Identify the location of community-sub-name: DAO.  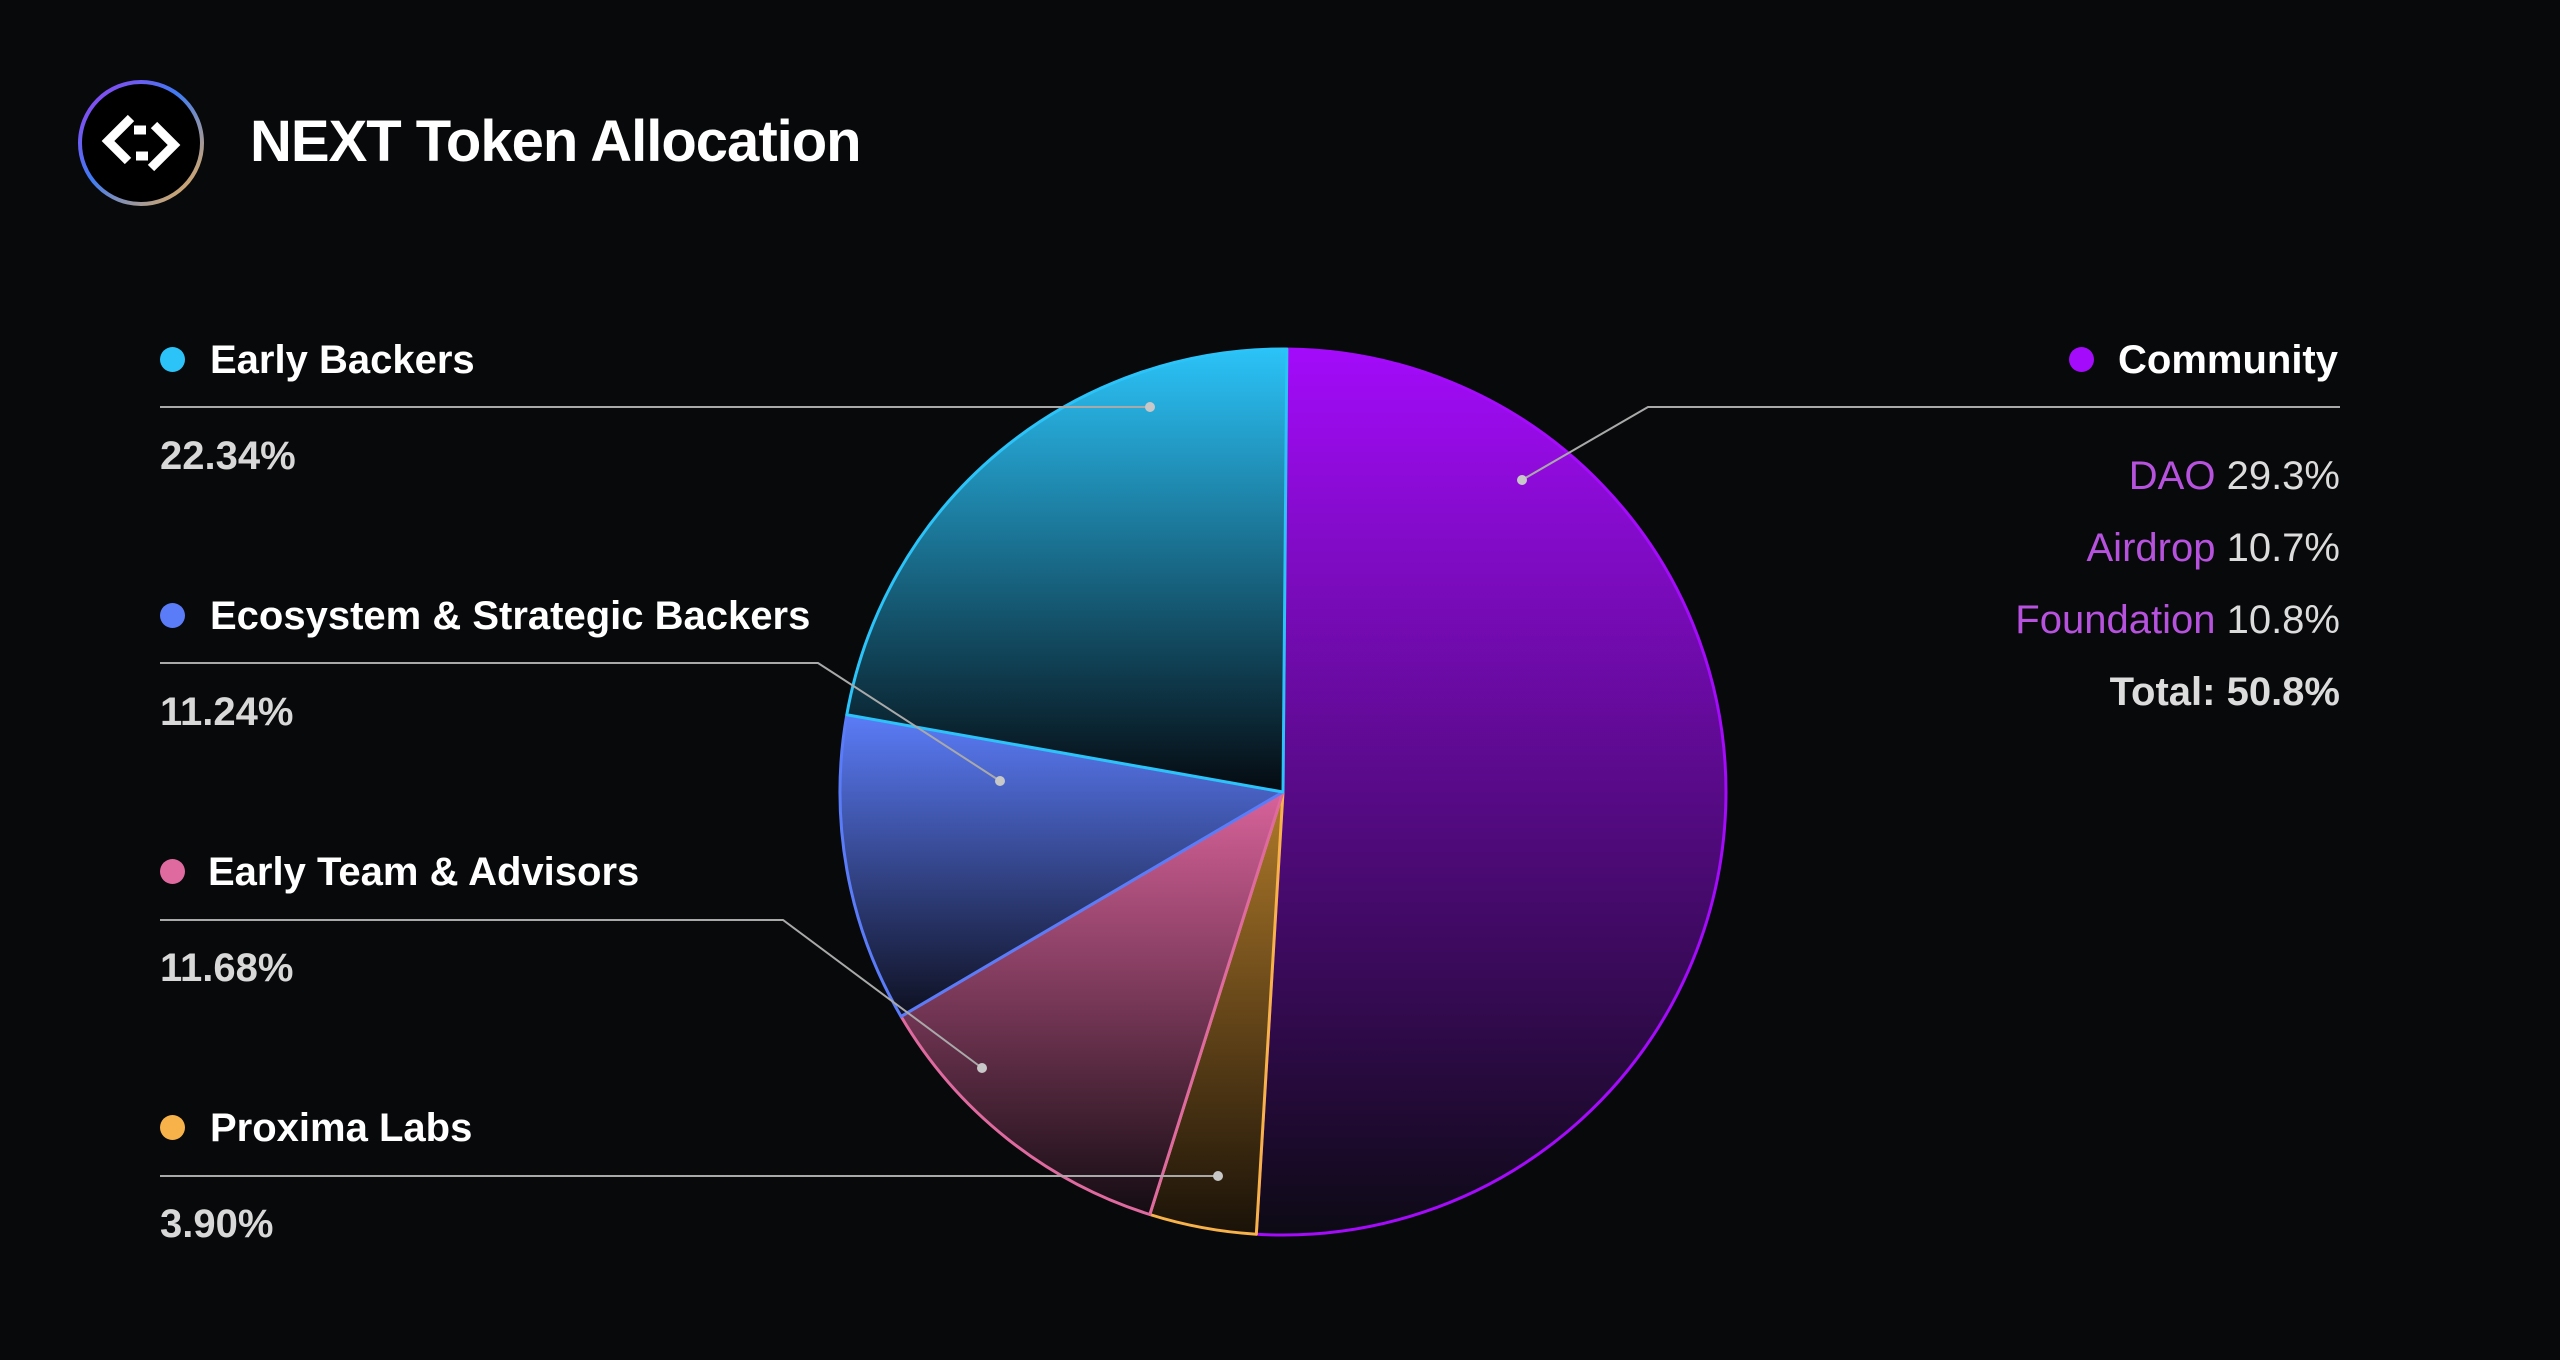
(2172, 476).